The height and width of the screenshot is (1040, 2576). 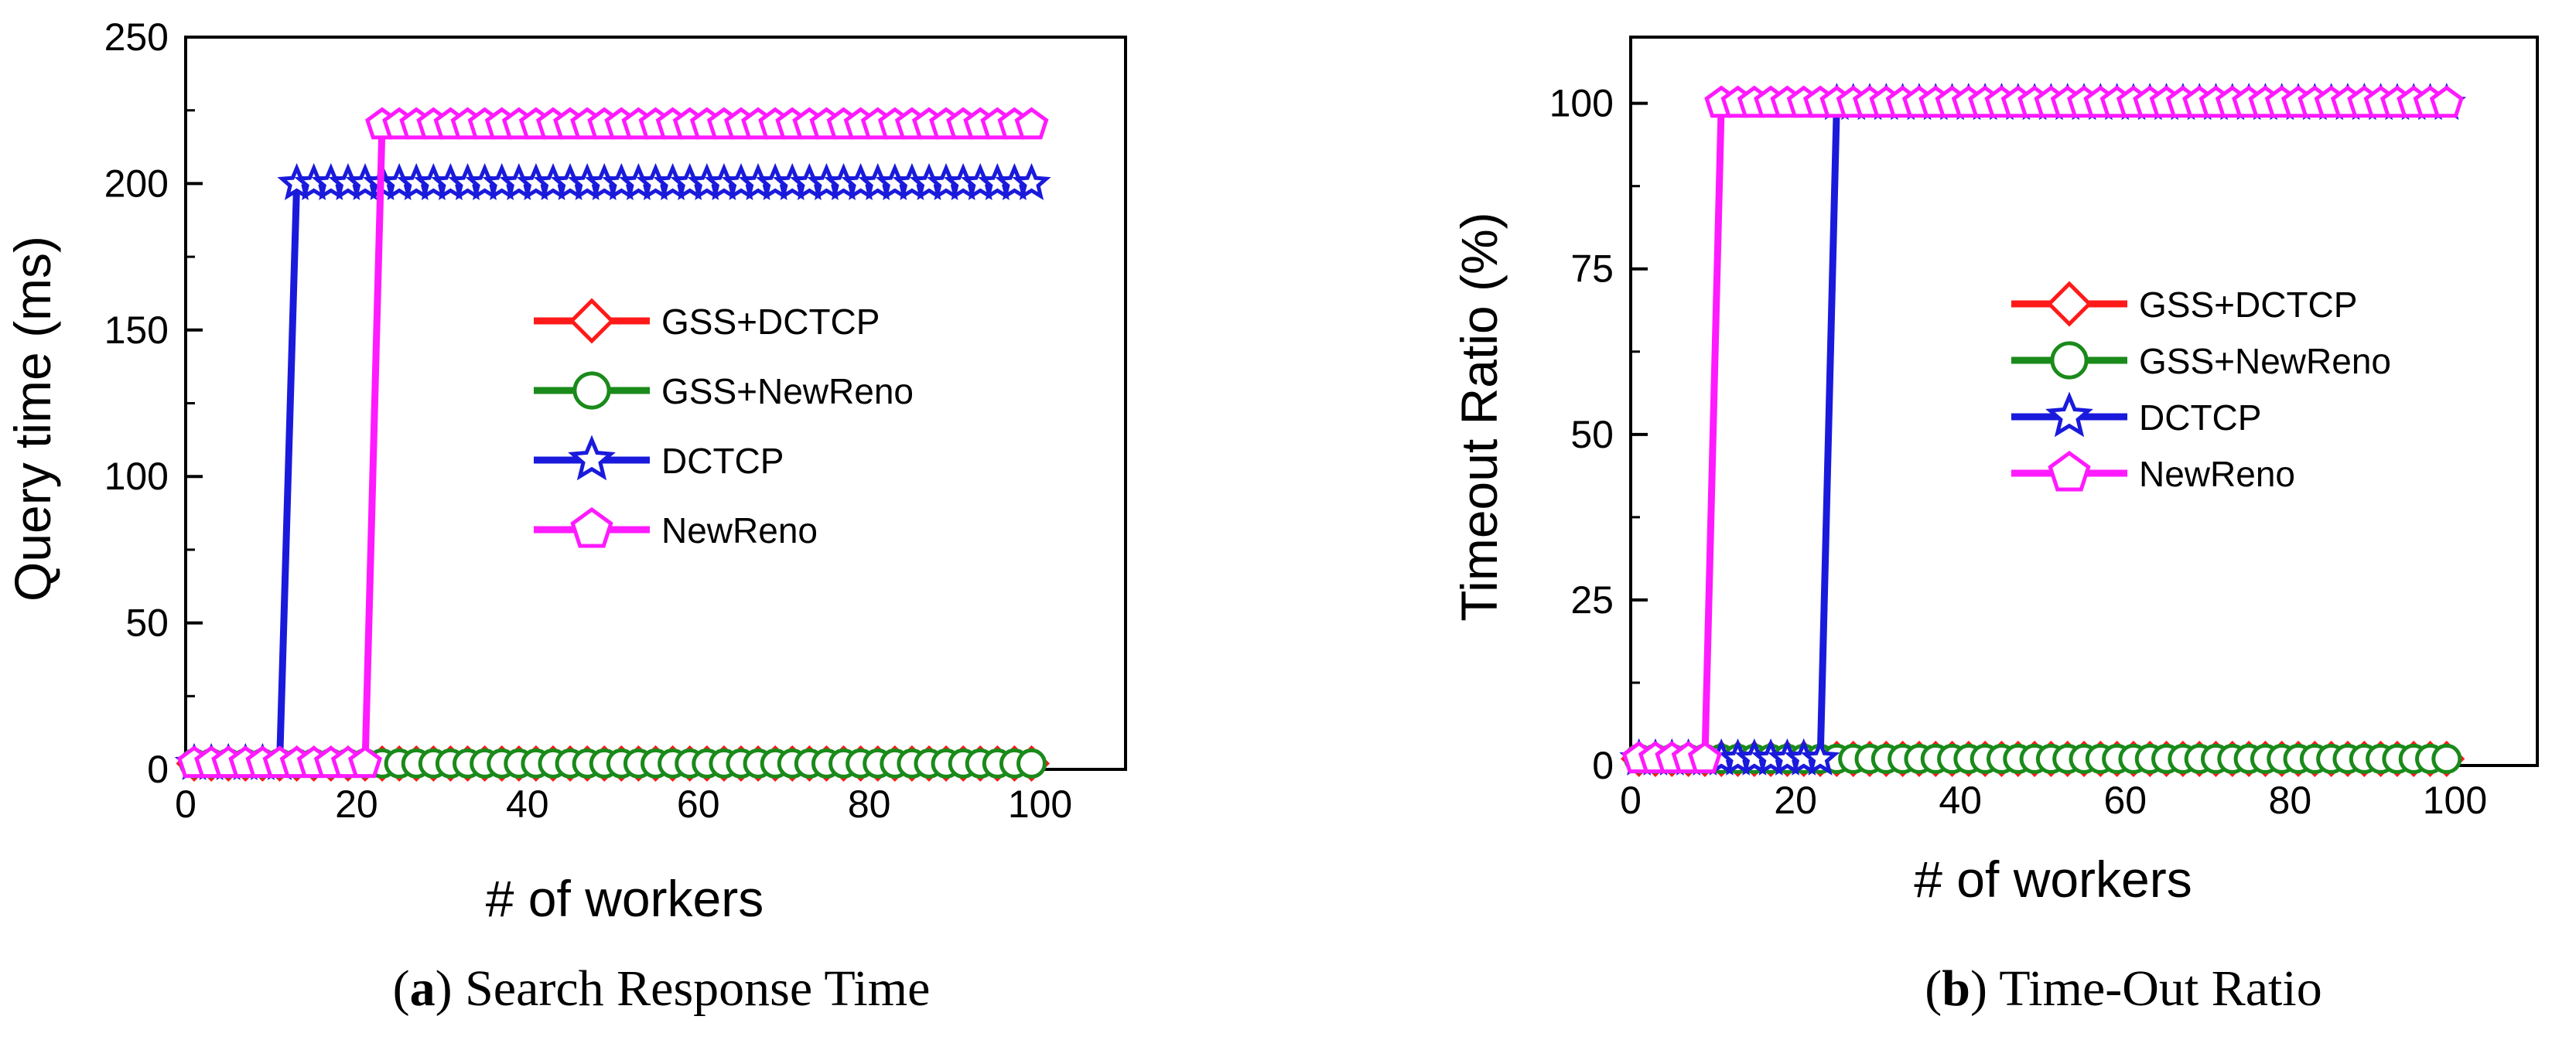 I want to click on y-axis-label: Timeout Ratio (%), so click(x=1479, y=417).